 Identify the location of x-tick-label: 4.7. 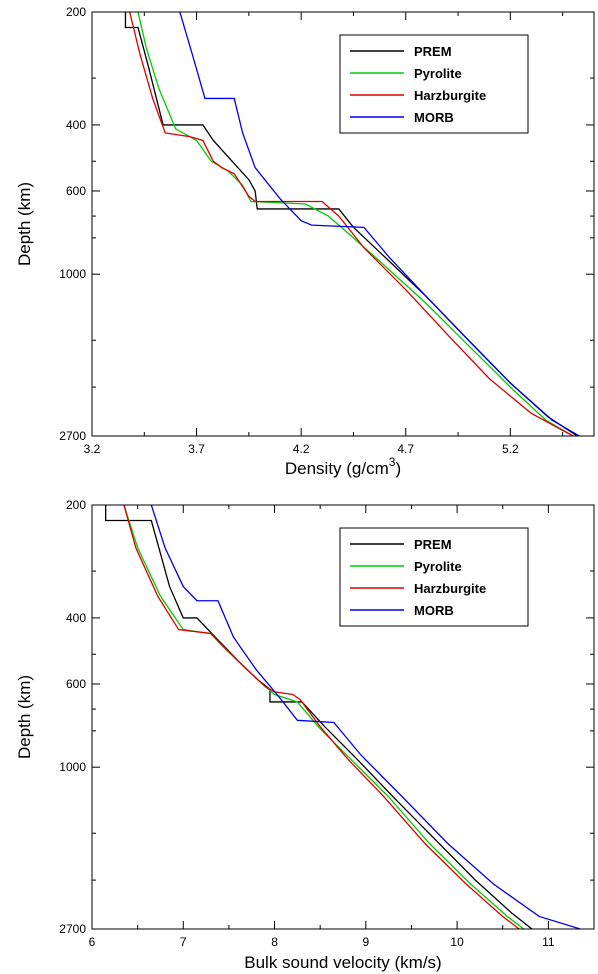
(405, 449).